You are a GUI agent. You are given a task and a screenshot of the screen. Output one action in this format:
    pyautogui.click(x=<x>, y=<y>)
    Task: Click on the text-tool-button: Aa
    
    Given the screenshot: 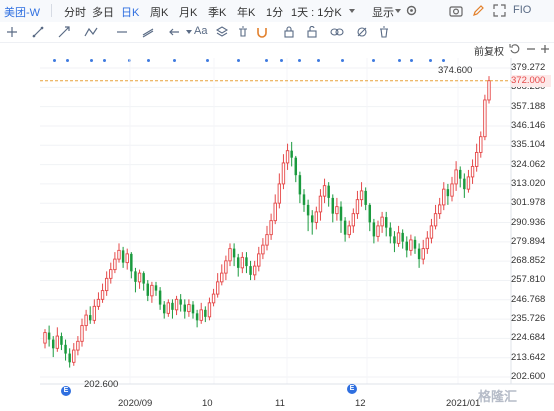 What is the action you would take?
    pyautogui.click(x=201, y=31)
    